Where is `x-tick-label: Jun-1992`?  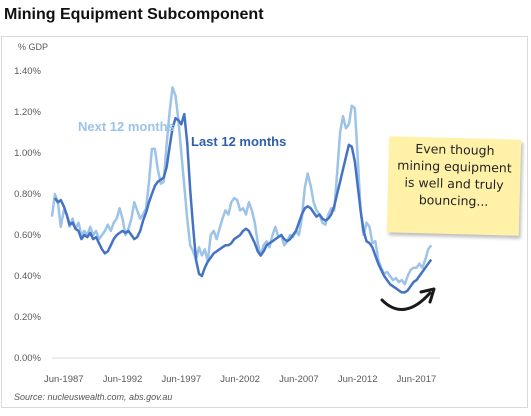 x-tick-label: Jun-1992 is located at coordinates (123, 379).